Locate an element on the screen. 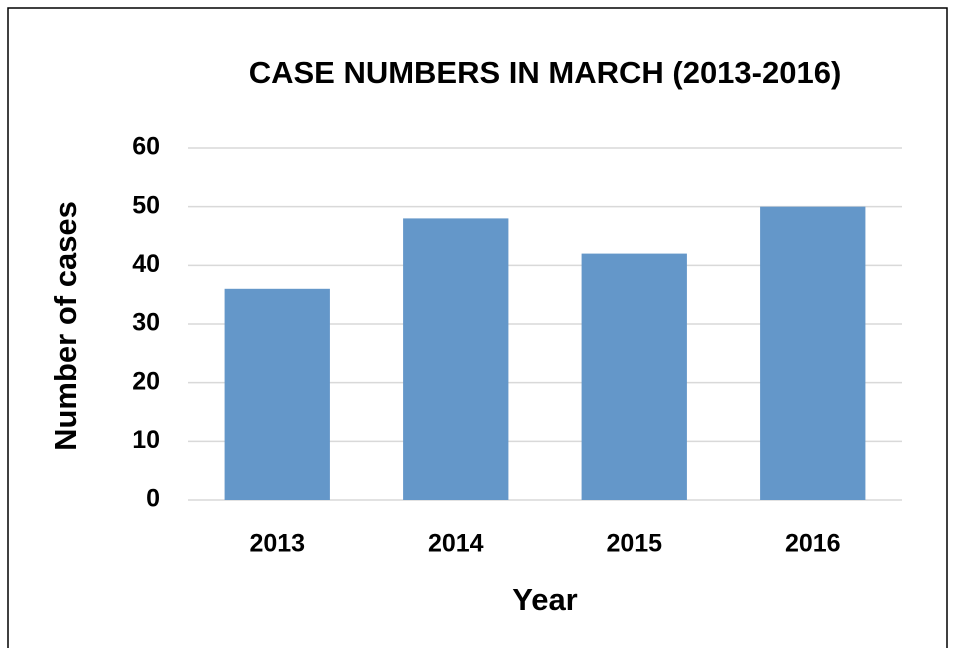  y-tick-label: 30 is located at coordinates (146, 323).